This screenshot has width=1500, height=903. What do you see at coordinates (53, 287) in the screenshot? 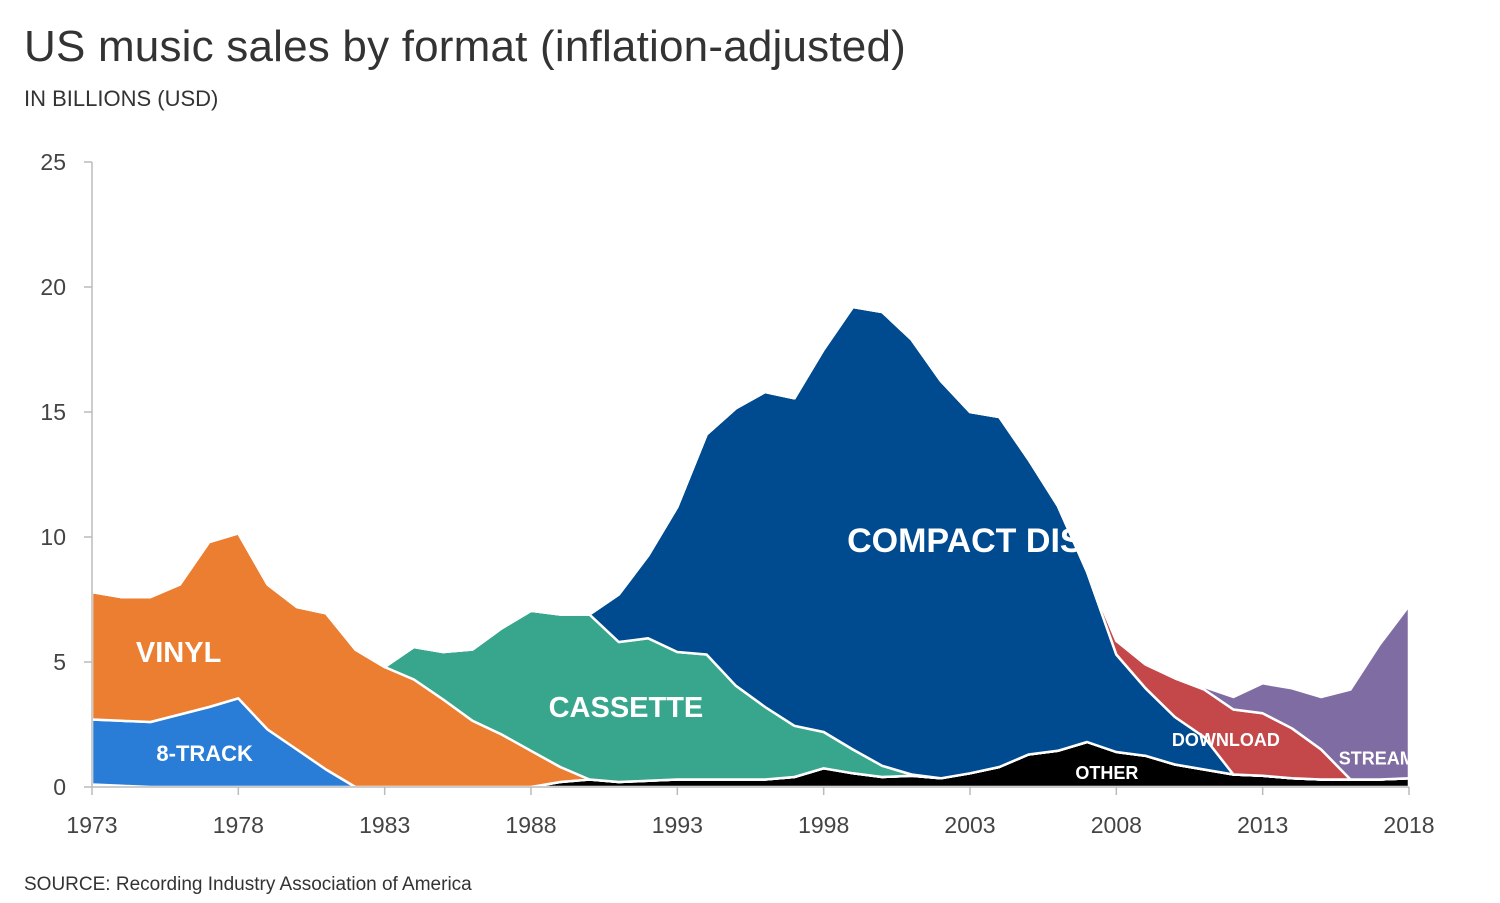
I see `y-tick-label-20: 20` at bounding box center [53, 287].